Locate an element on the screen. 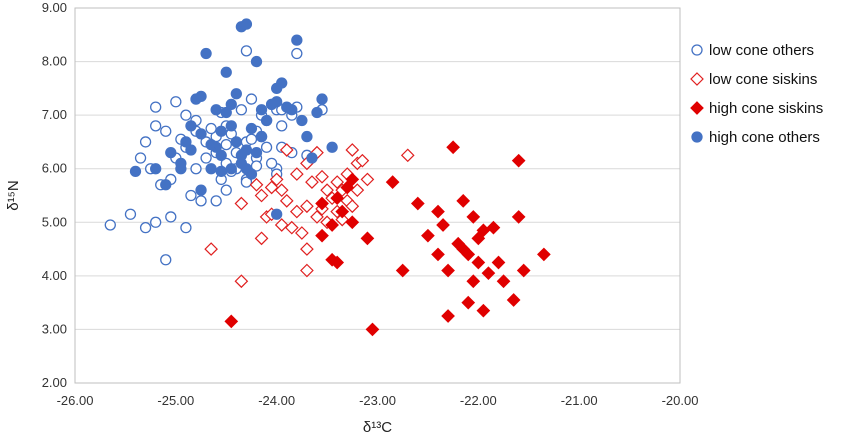 This screenshot has height=440, width=850. x-axis-title: δ¹³C is located at coordinates (377, 427).